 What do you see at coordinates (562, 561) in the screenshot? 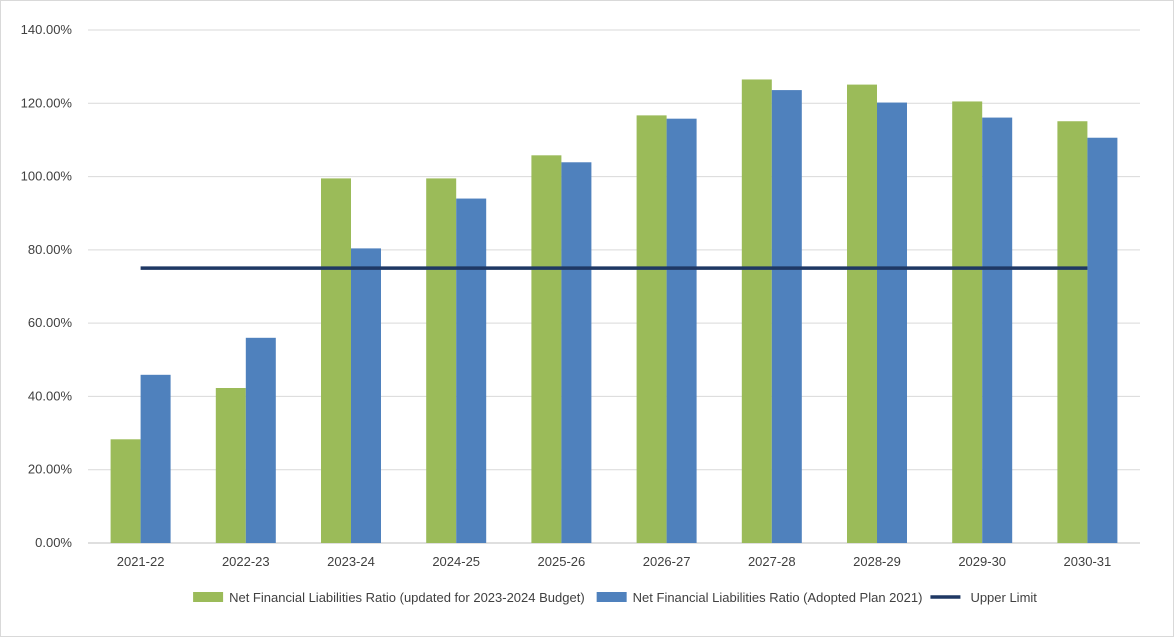
I see `x-tick-label: 2025-26` at bounding box center [562, 561].